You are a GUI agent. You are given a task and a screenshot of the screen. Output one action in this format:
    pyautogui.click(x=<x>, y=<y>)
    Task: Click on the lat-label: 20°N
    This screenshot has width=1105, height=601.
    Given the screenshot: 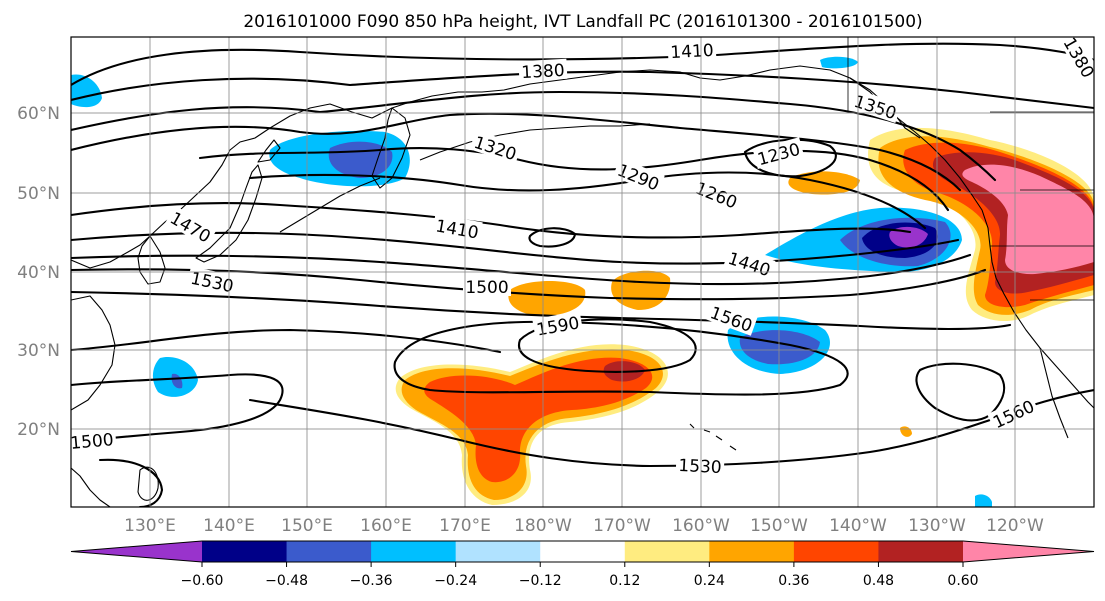 What is the action you would take?
    pyautogui.click(x=38, y=430)
    